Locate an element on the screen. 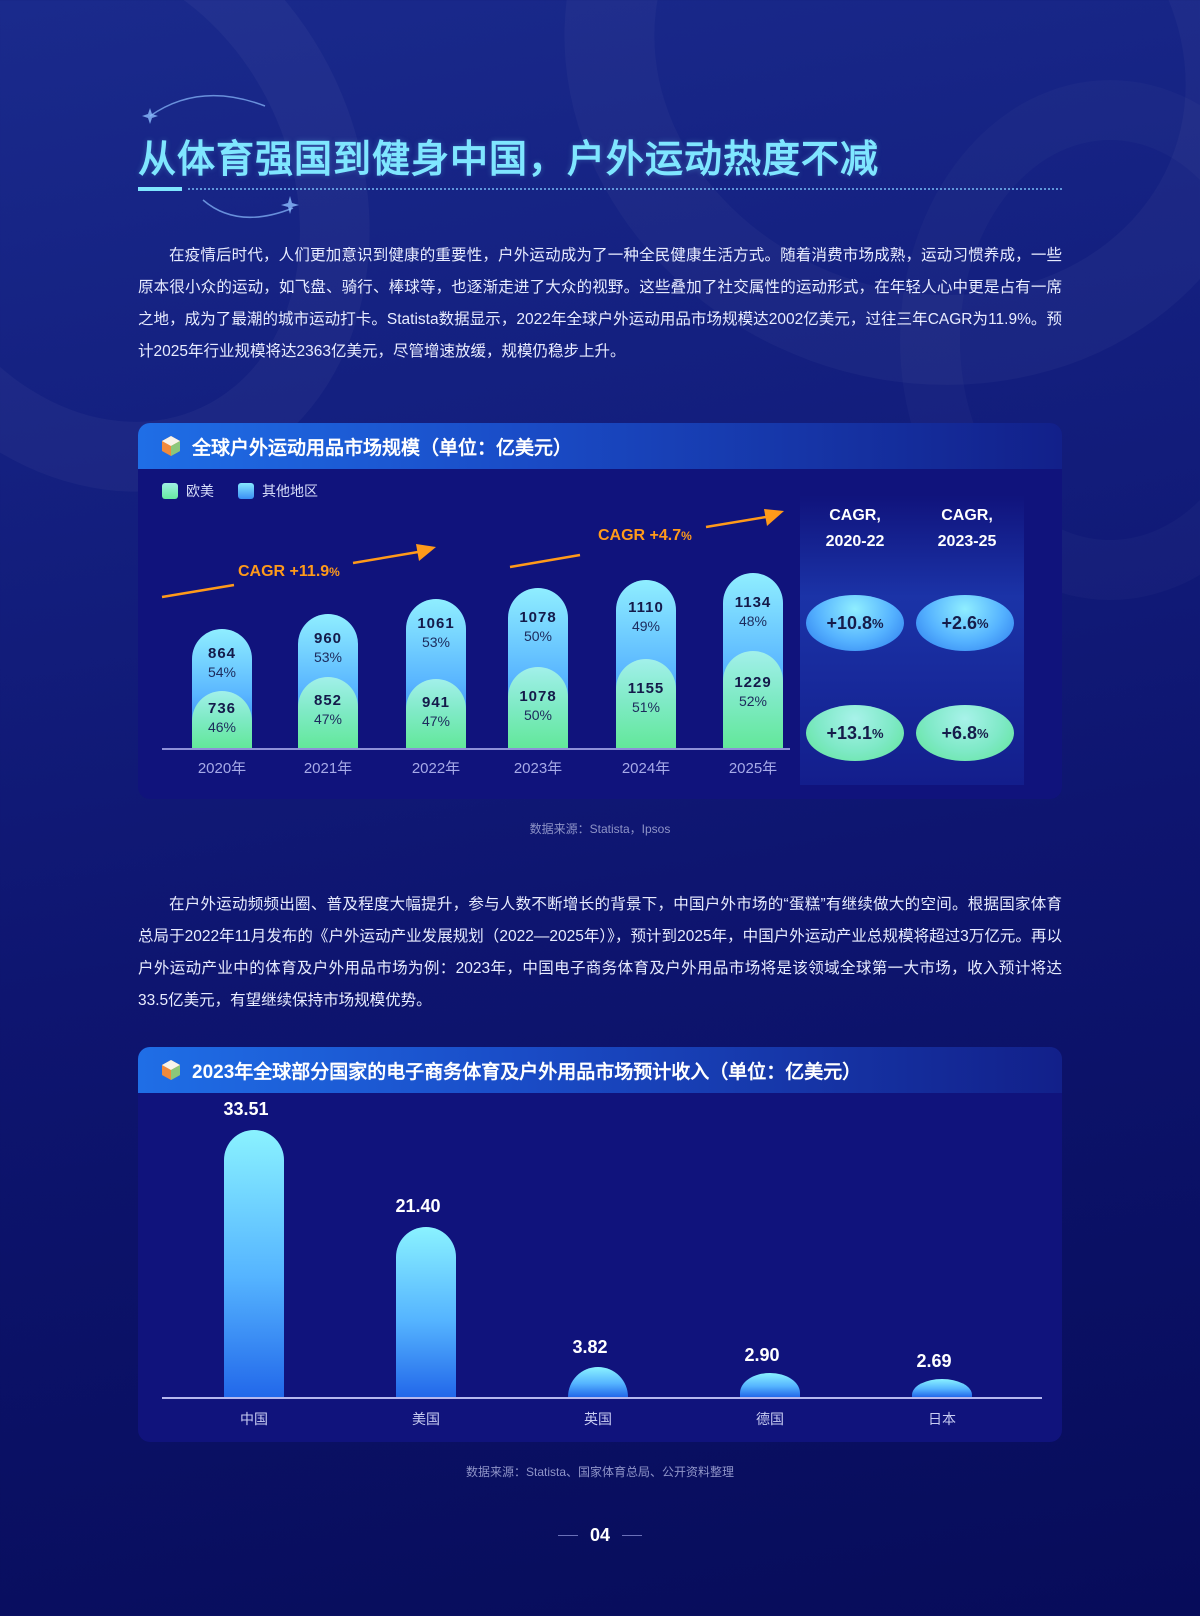 This screenshot has height=1616, width=1200. cagr-arrows is located at coordinates (472, 554).